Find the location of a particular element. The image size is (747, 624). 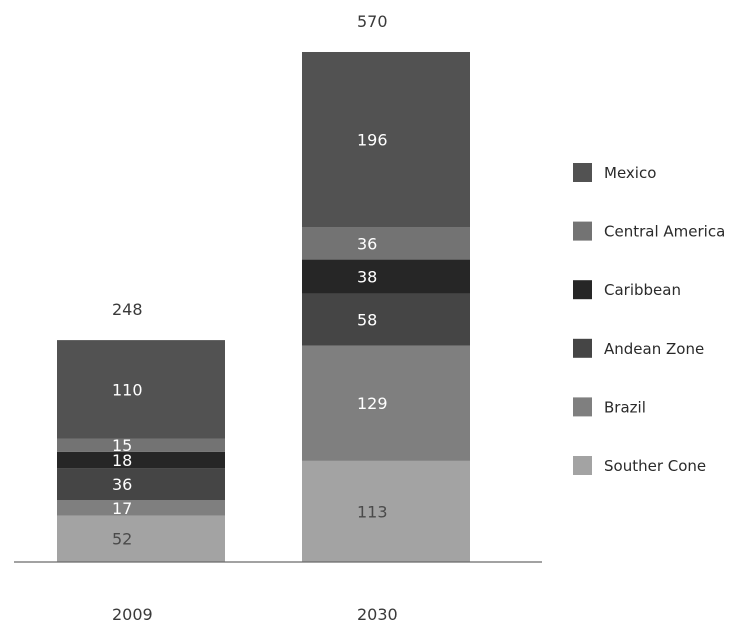

legend-label-mexico: Mexico is located at coordinates (630, 173).